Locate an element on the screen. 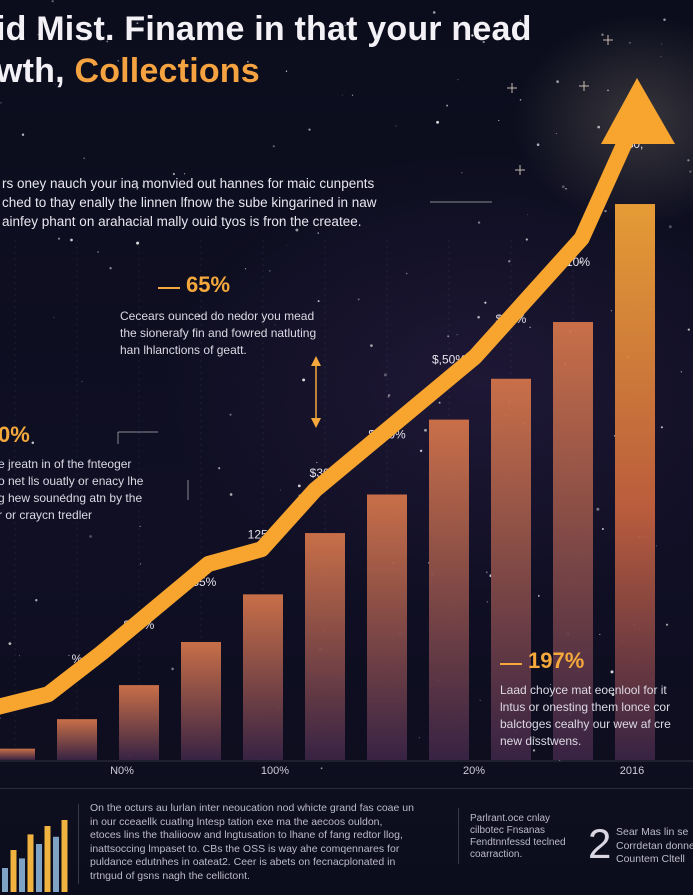 Image resolution: width=693 pixels, height=895 pixels. annotation-line: r or craycn tredler is located at coordinates (46, 515).